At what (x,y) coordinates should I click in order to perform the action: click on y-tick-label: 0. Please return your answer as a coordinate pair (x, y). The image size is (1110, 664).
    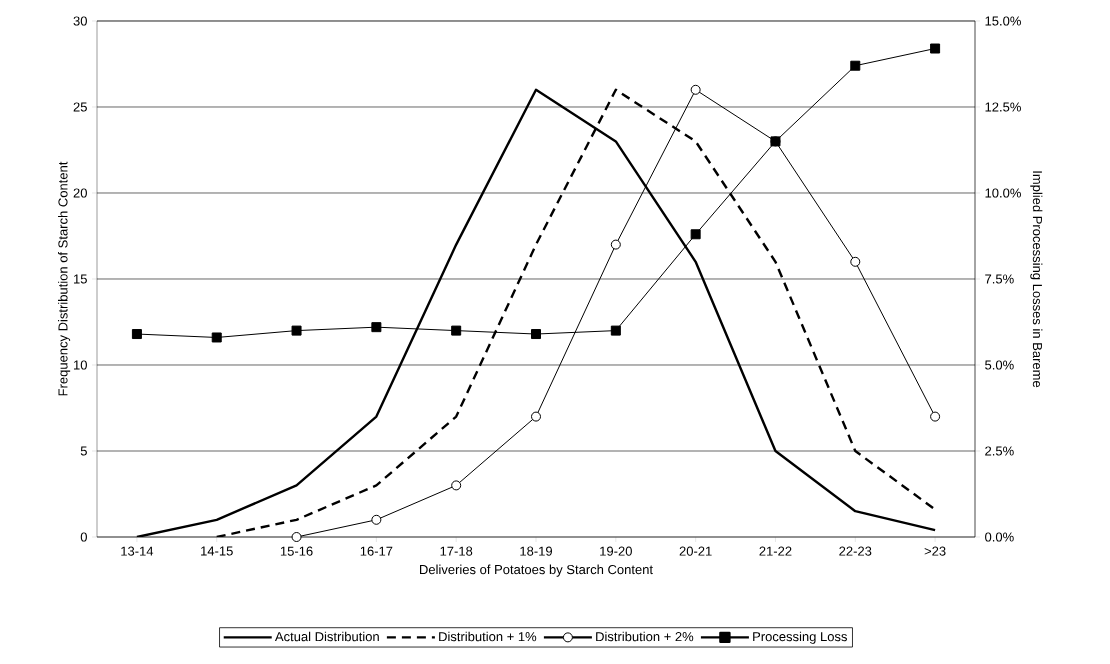
    Looking at the image, I should click on (83, 537).